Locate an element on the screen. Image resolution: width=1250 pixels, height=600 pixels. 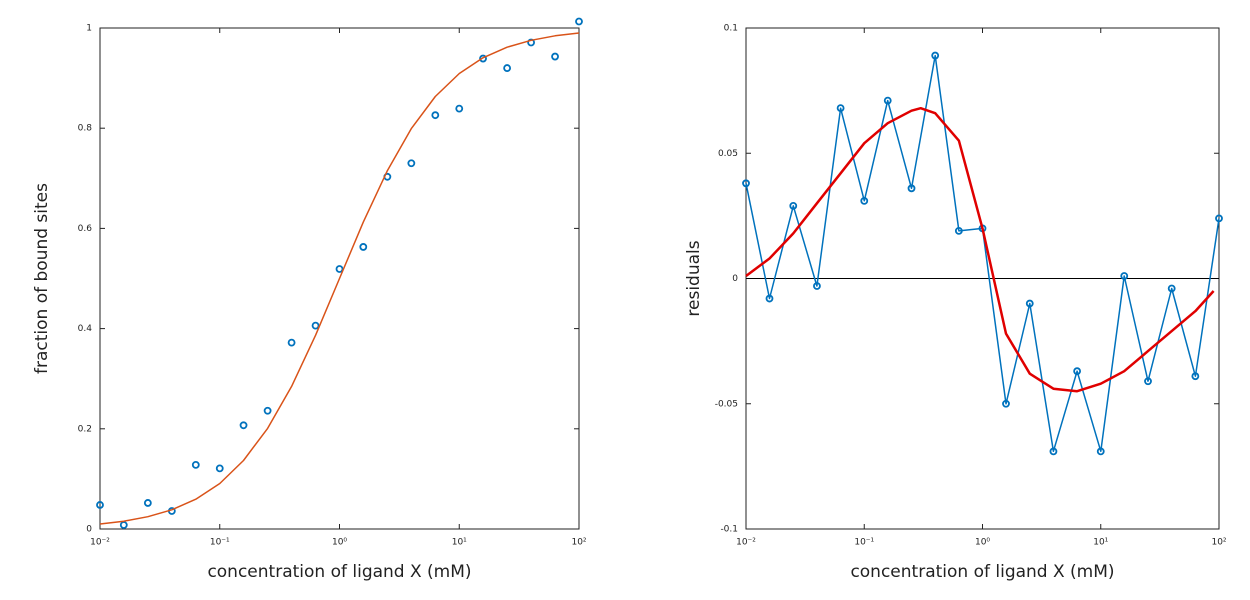
y-tick-label: 0.2 is located at coordinates (85, 429).